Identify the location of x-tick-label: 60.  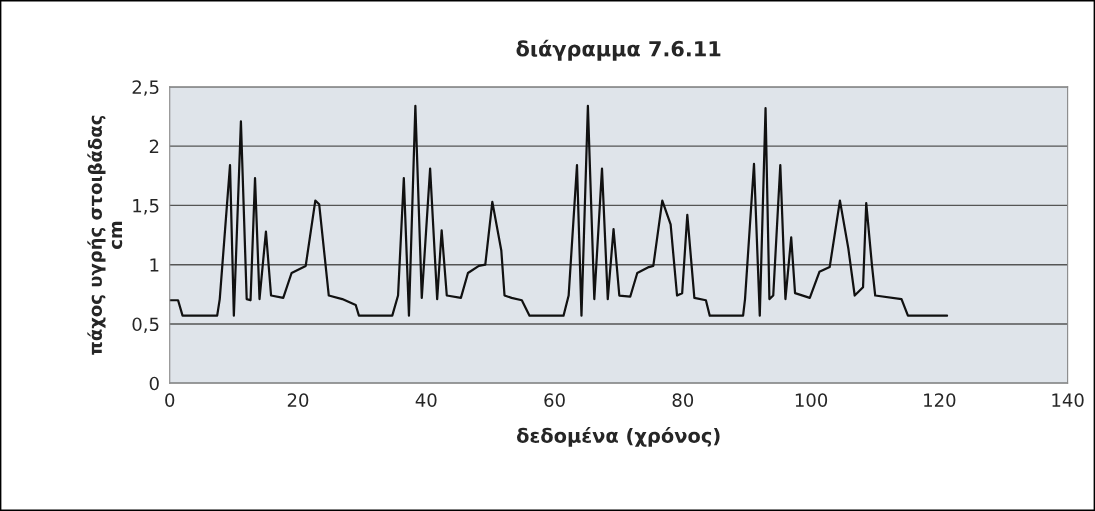
(554, 400).